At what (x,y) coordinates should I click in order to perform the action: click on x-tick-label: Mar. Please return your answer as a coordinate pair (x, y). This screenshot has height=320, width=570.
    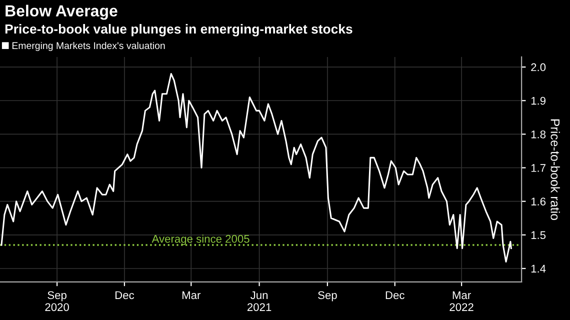
    Looking at the image, I should click on (191, 295).